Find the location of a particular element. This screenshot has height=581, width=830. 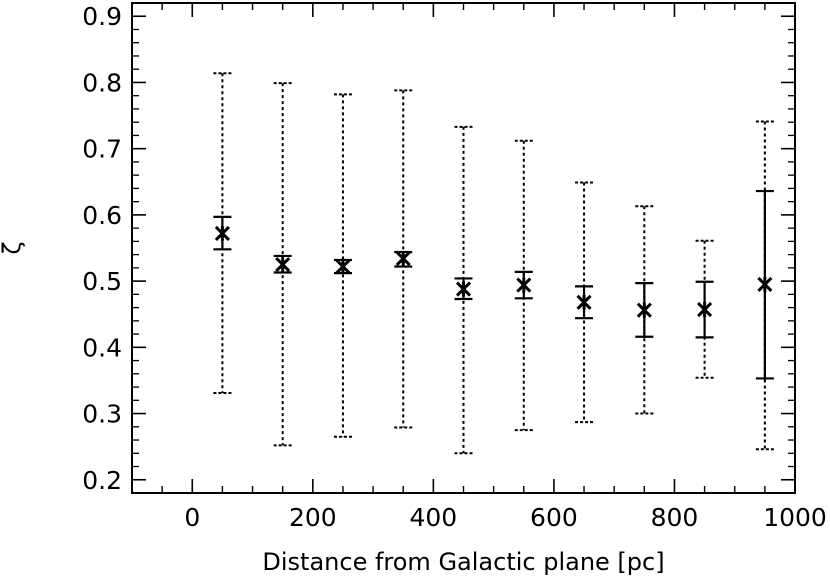

x-tick-label: 200 is located at coordinates (313, 517).